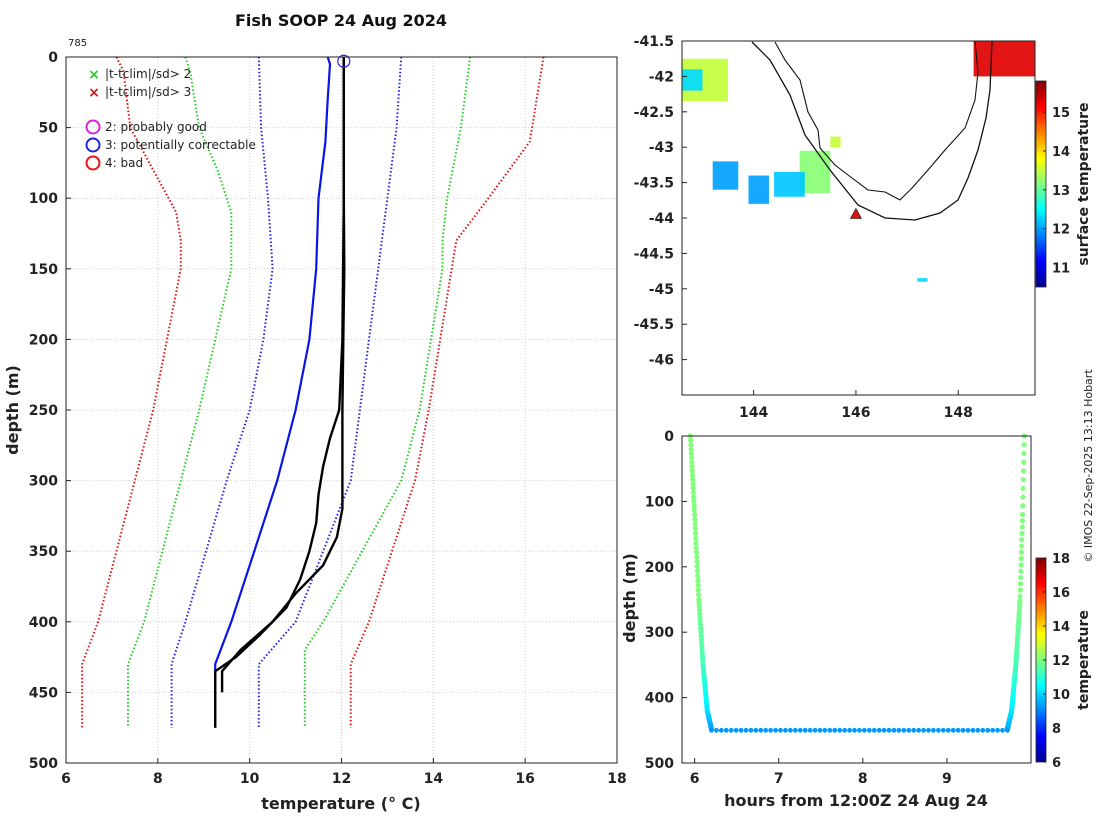 This screenshot has width=1100, height=820. What do you see at coordinates (659, 633) in the screenshot?
I see `depth-time-y-tick-label: 300` at bounding box center [659, 633].